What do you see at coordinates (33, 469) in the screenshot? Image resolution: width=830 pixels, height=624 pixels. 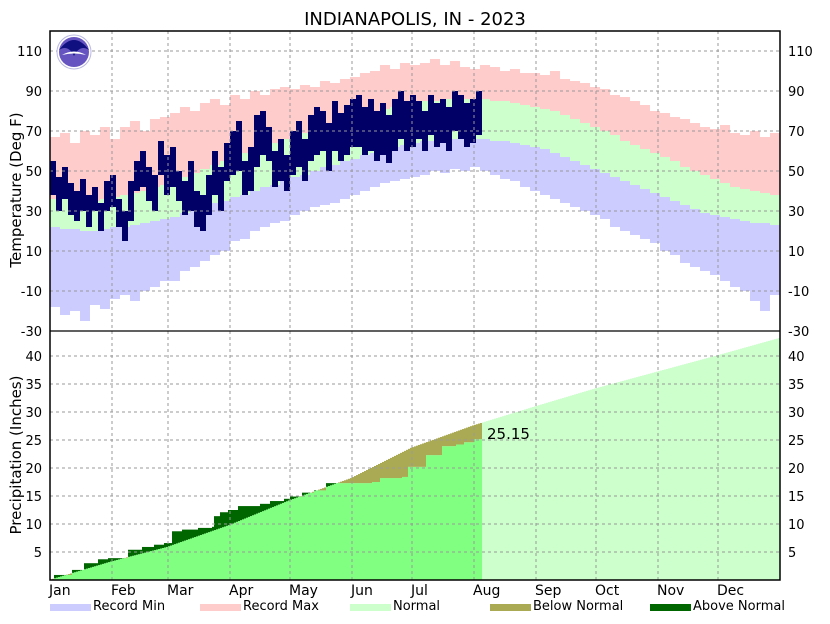 I see `precip-tick-label-left: 20` at bounding box center [33, 469].